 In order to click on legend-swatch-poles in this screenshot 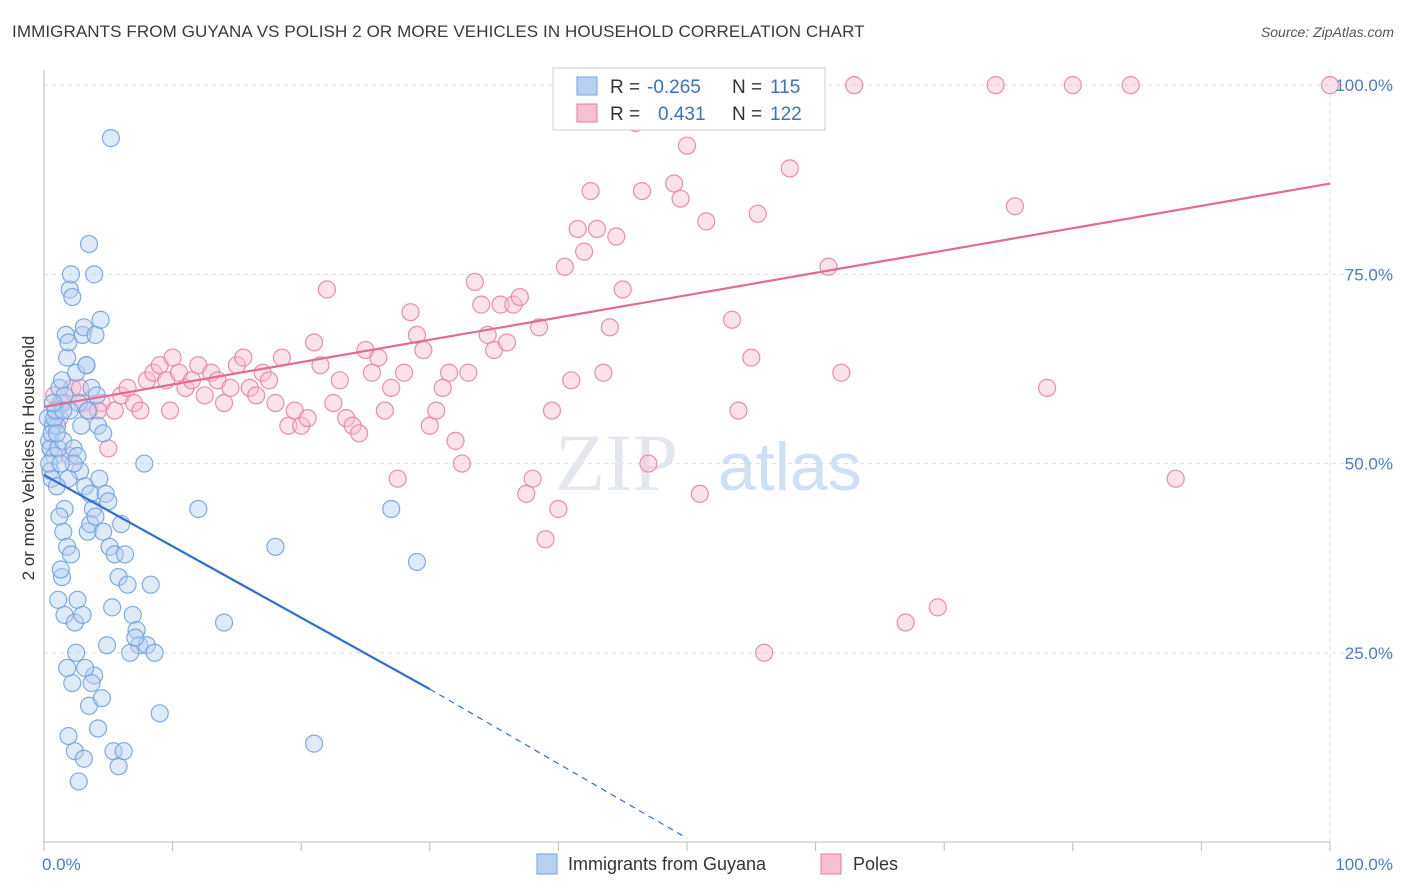, I will do `click(587, 113)`.